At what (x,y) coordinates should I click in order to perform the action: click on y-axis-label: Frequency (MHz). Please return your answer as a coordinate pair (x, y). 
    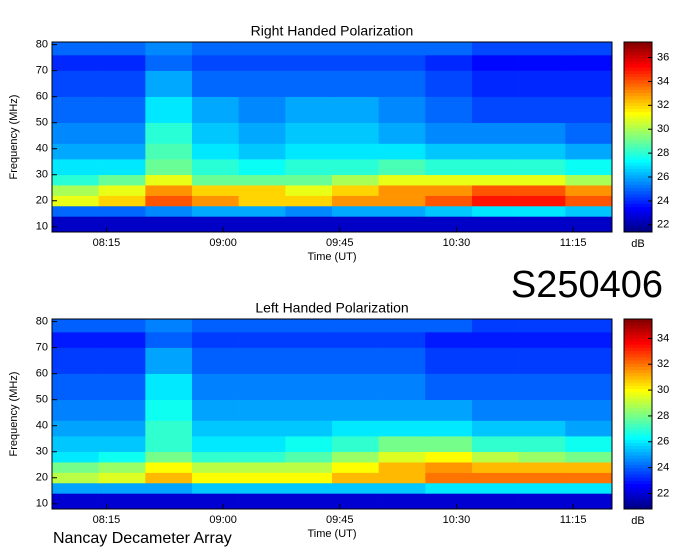
    Looking at the image, I should click on (14, 414).